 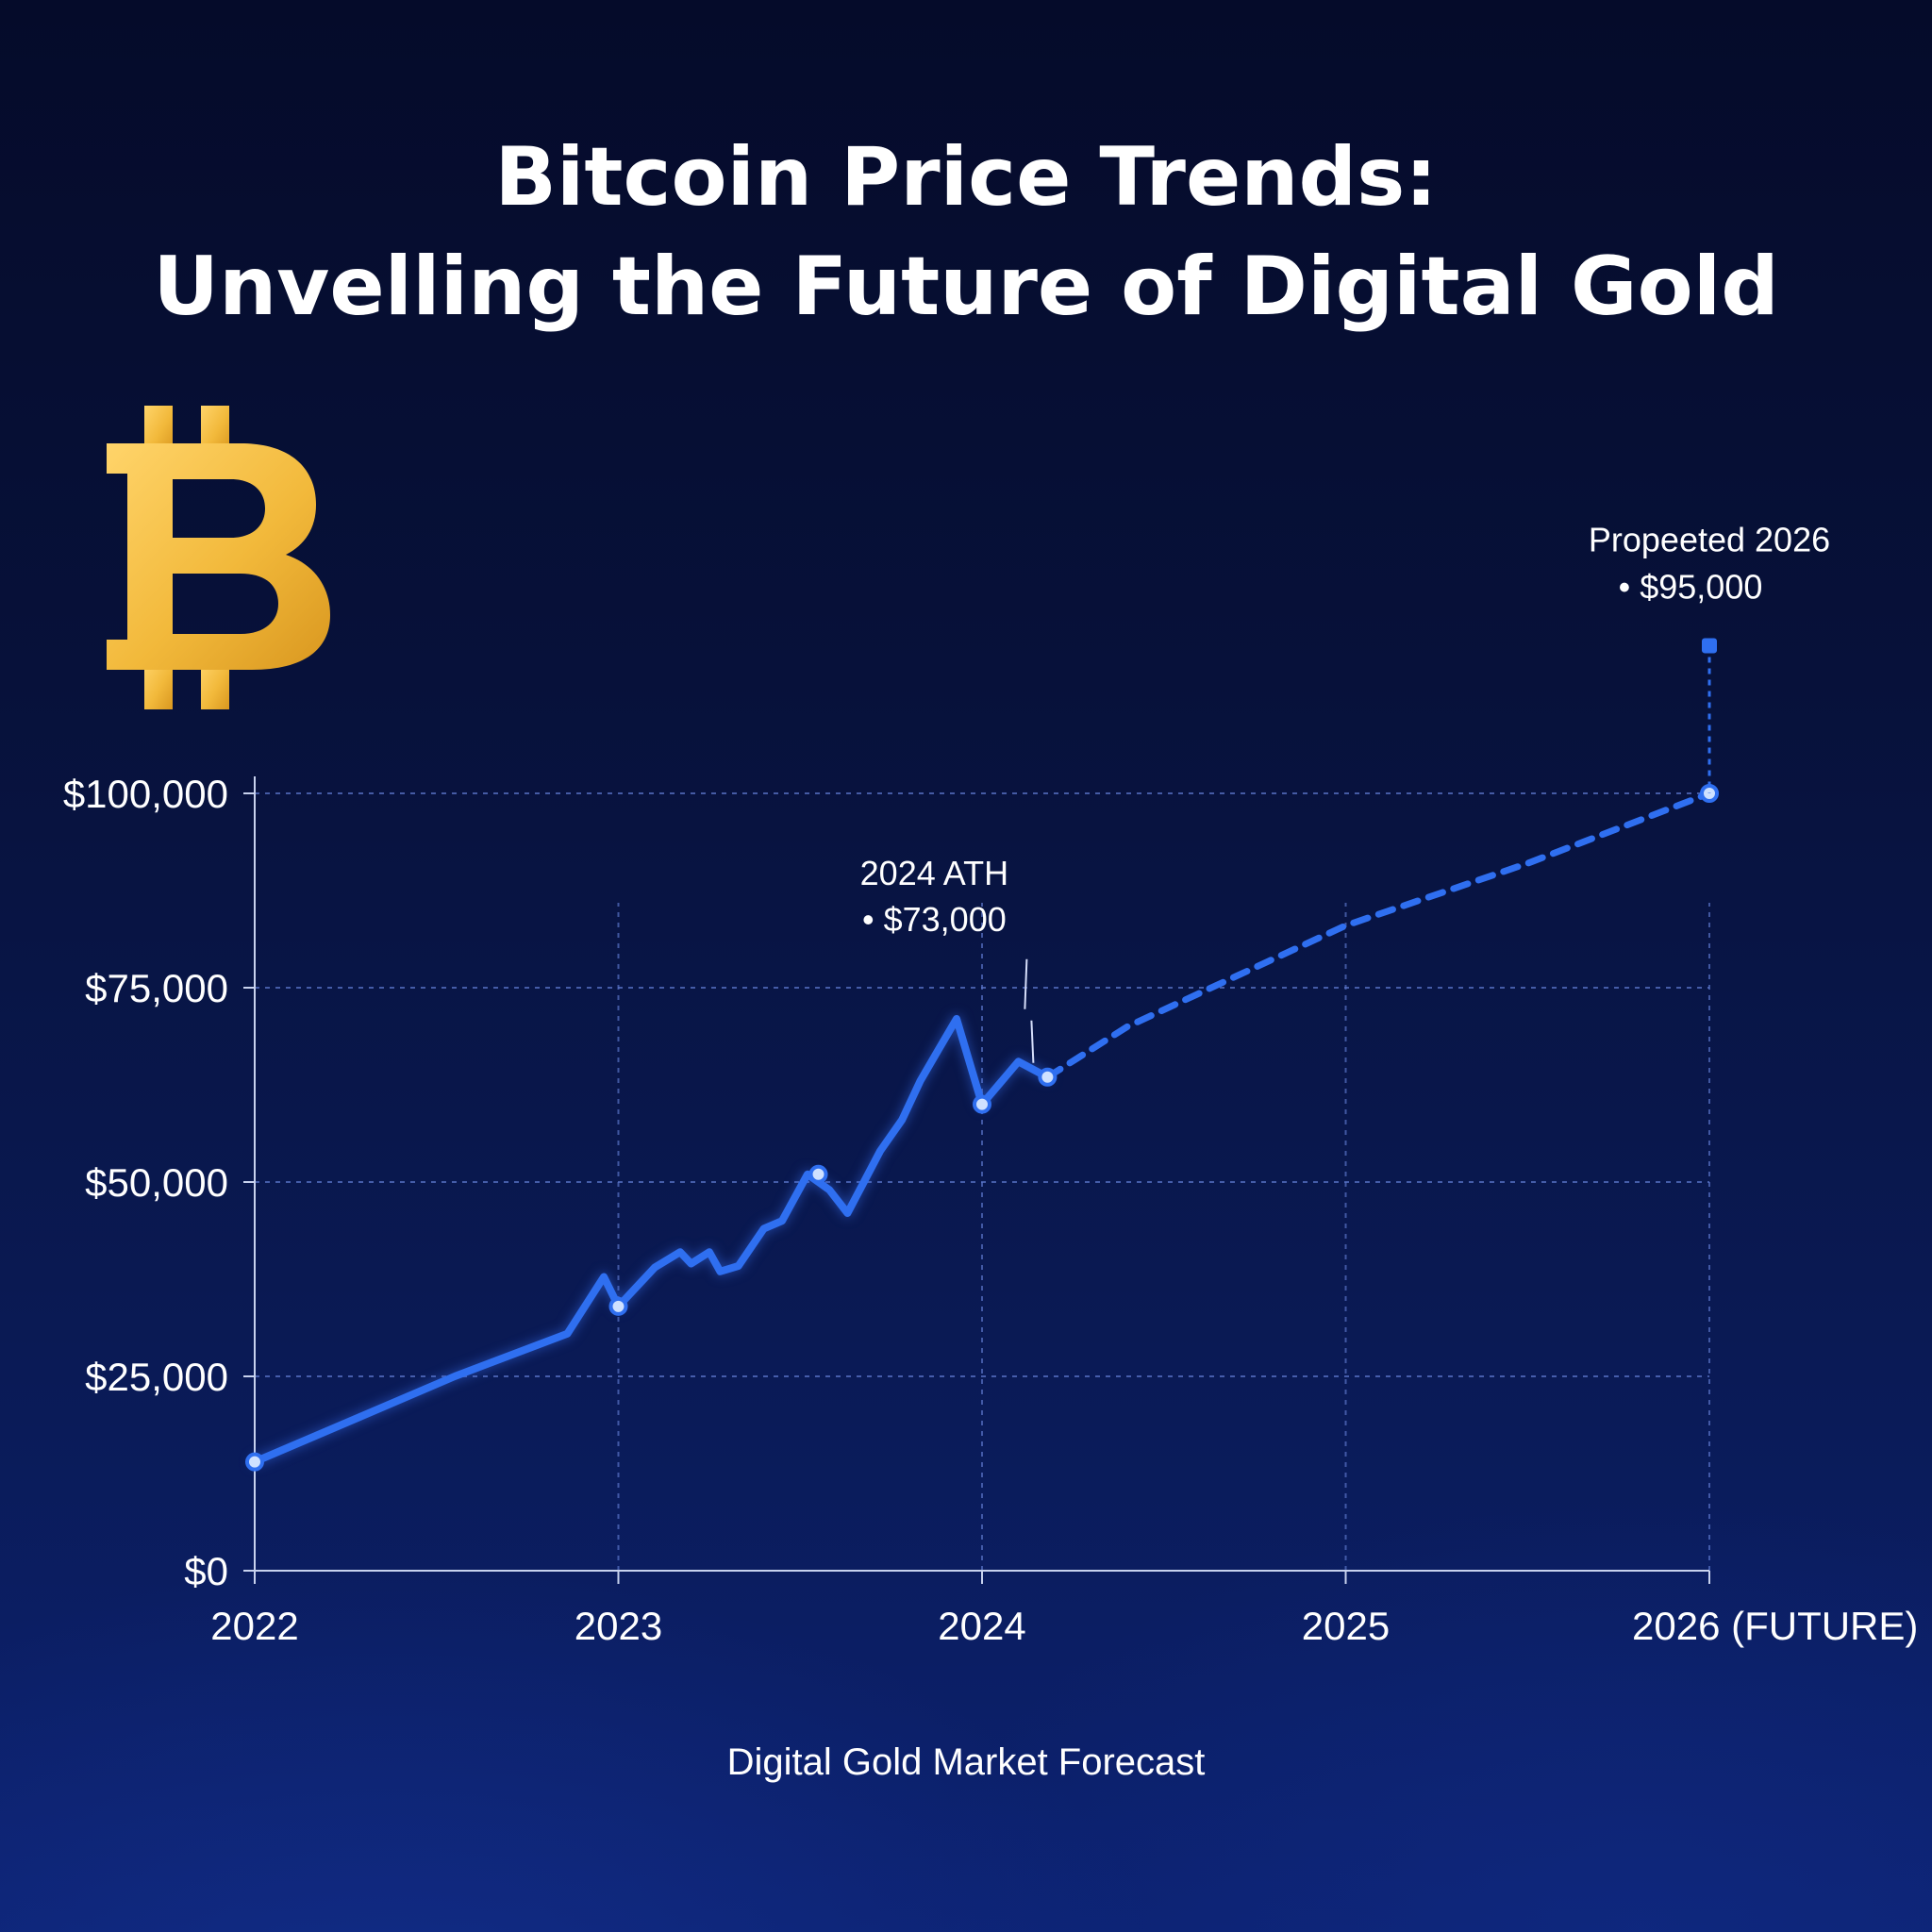 I want to click on x-tick-label: 2022, so click(x=254, y=1626).